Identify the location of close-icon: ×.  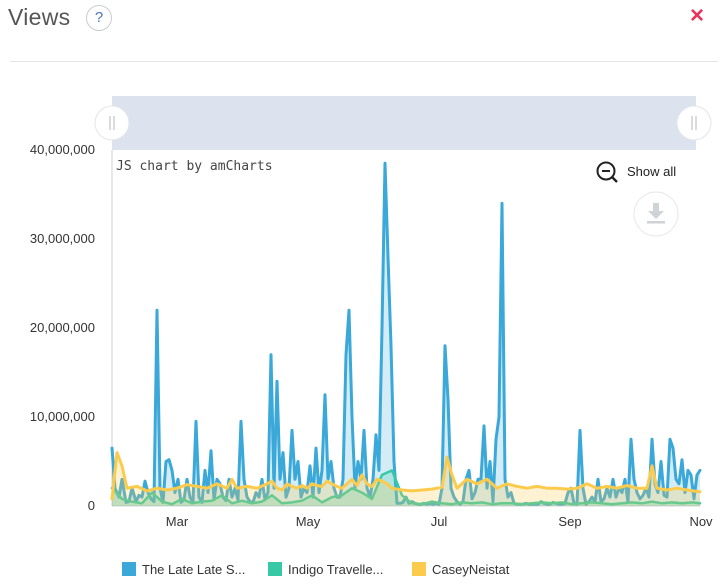
(697, 15).